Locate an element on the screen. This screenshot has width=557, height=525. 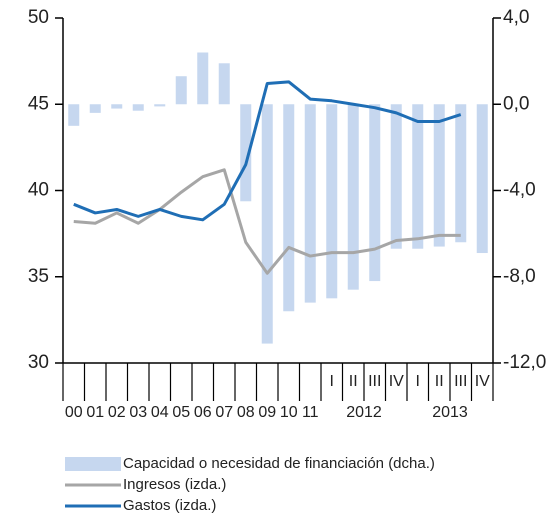
x-tick-label: 07 is located at coordinates (224, 412).